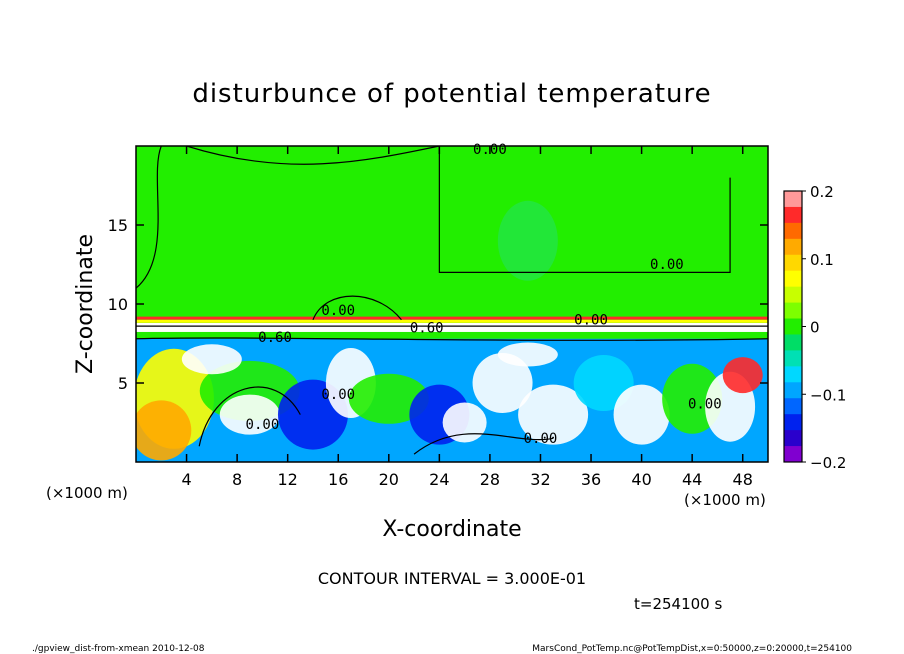 This screenshot has width=904, height=654. I want to click on x-tick-label: 28, so click(490, 479).